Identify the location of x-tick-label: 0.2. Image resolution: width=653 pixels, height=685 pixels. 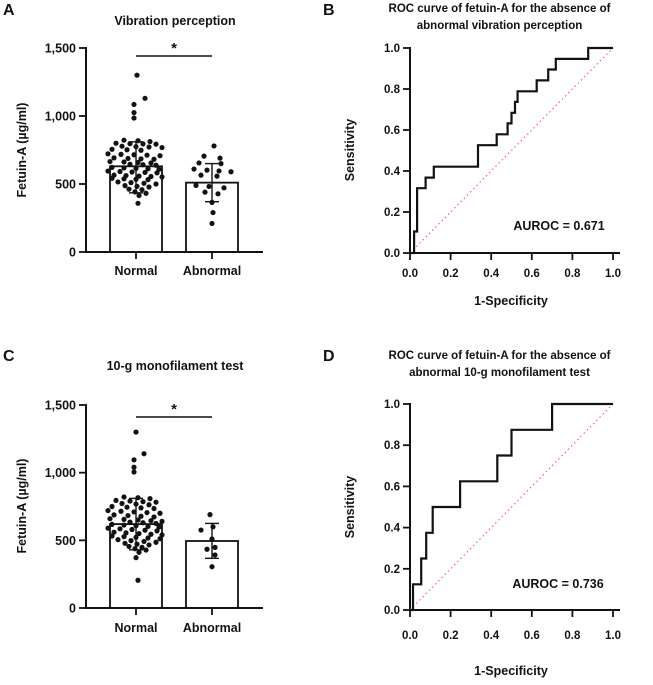
(451, 636).